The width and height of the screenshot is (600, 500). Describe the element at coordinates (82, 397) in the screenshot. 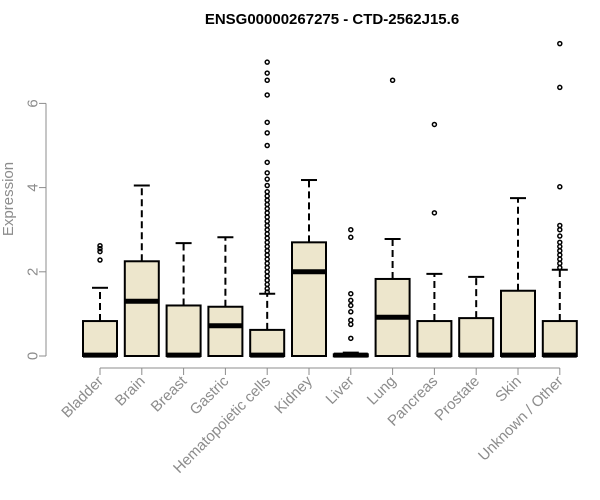

I see `x-tick-label: Bladder` at that location.